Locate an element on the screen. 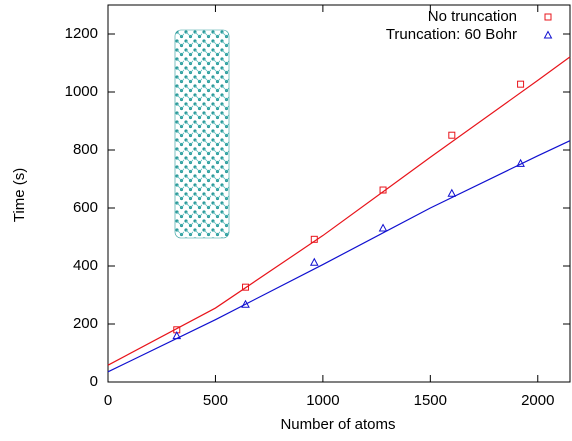 The image size is (572, 441). x-tick-label: 500 is located at coordinates (215, 400).